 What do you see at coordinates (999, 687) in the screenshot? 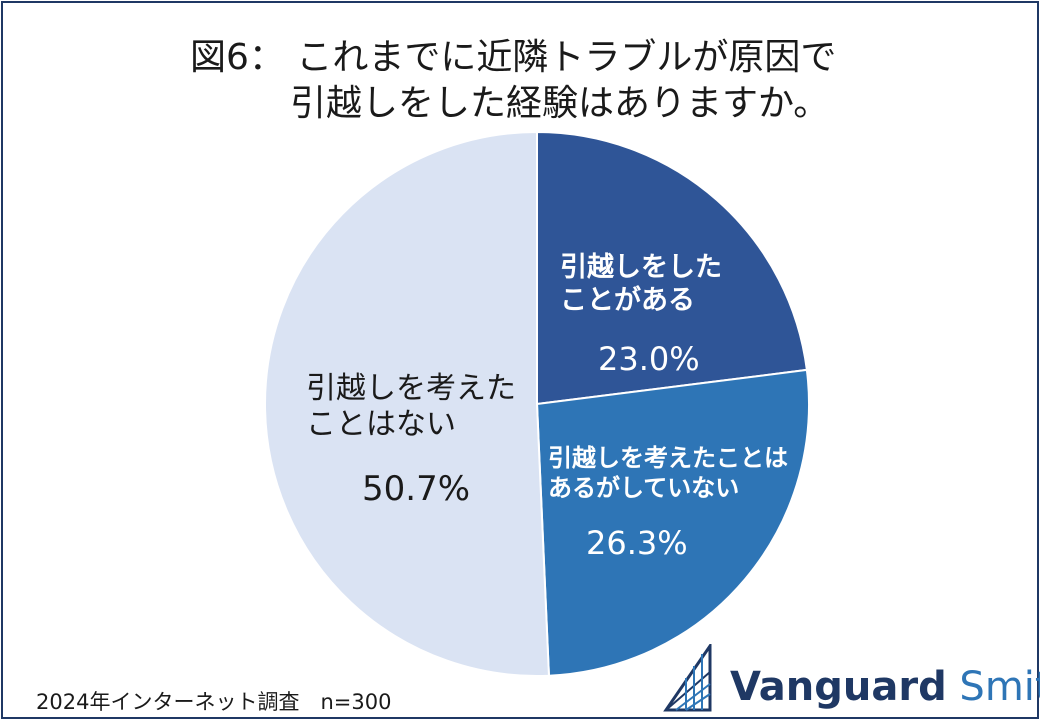
I see `brand-name-light: Smith` at bounding box center [999, 687].